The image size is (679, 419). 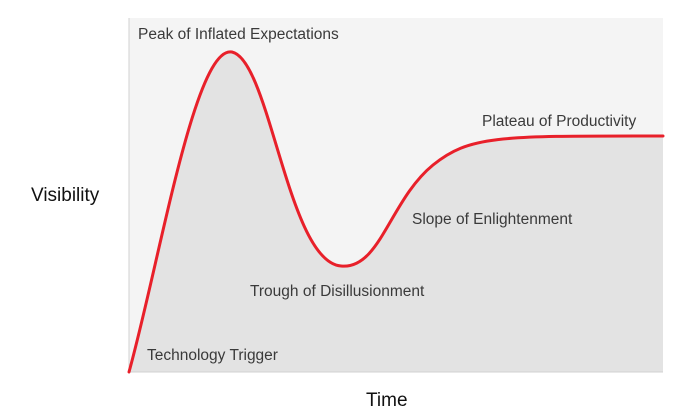 What do you see at coordinates (492, 219) in the screenshot?
I see `label-slope-of-enlightenment: Slope of Enlightenment` at bounding box center [492, 219].